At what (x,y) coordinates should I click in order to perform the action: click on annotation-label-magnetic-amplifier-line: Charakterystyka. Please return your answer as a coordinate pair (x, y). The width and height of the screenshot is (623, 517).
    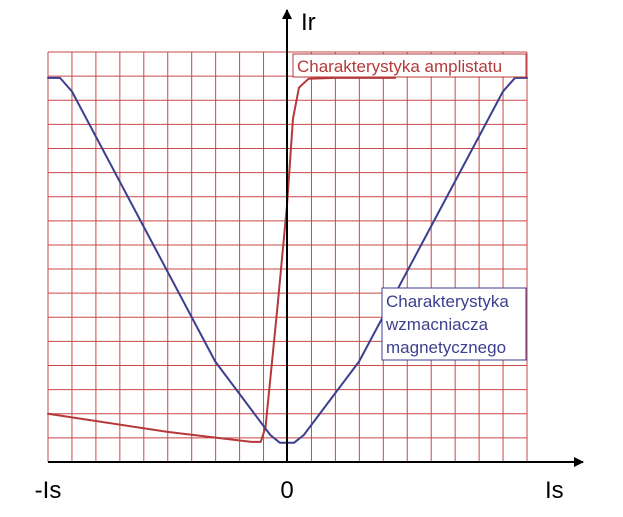
    Looking at the image, I should click on (447, 301).